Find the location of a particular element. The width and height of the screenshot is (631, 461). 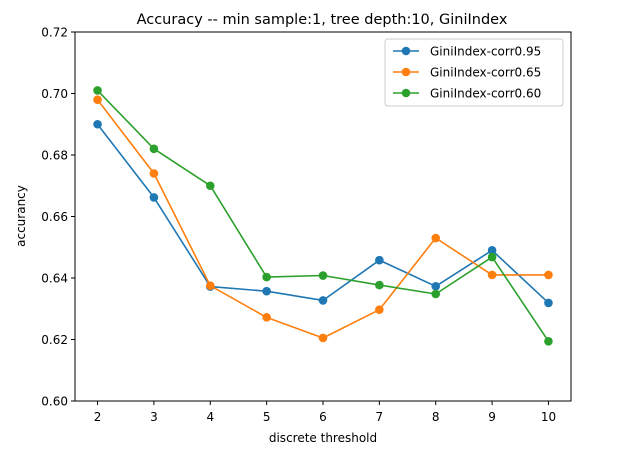

y-axis-label: accurancy is located at coordinates (21, 216).